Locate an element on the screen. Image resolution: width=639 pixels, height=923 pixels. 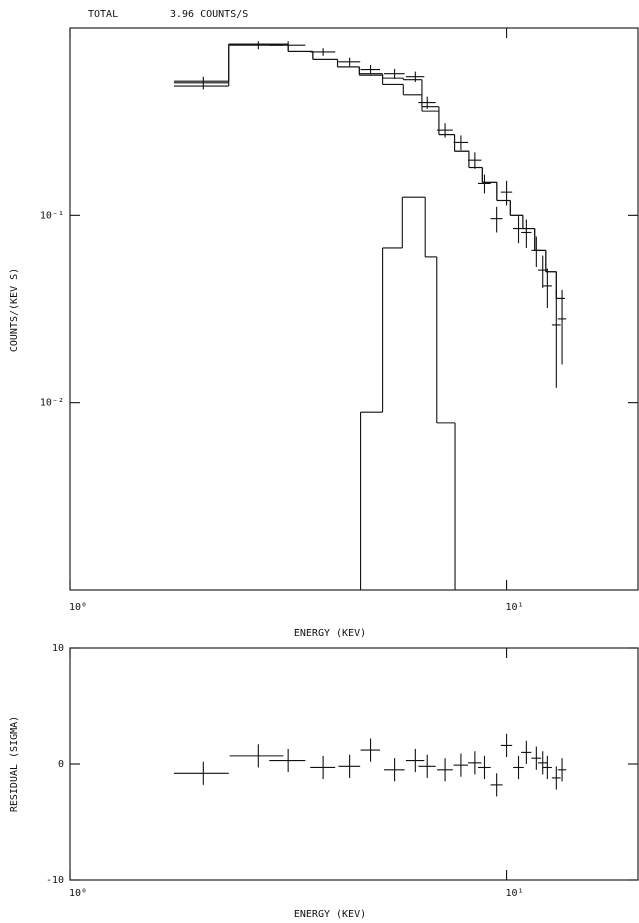
y-tick-label: 0 is located at coordinates (61, 764).